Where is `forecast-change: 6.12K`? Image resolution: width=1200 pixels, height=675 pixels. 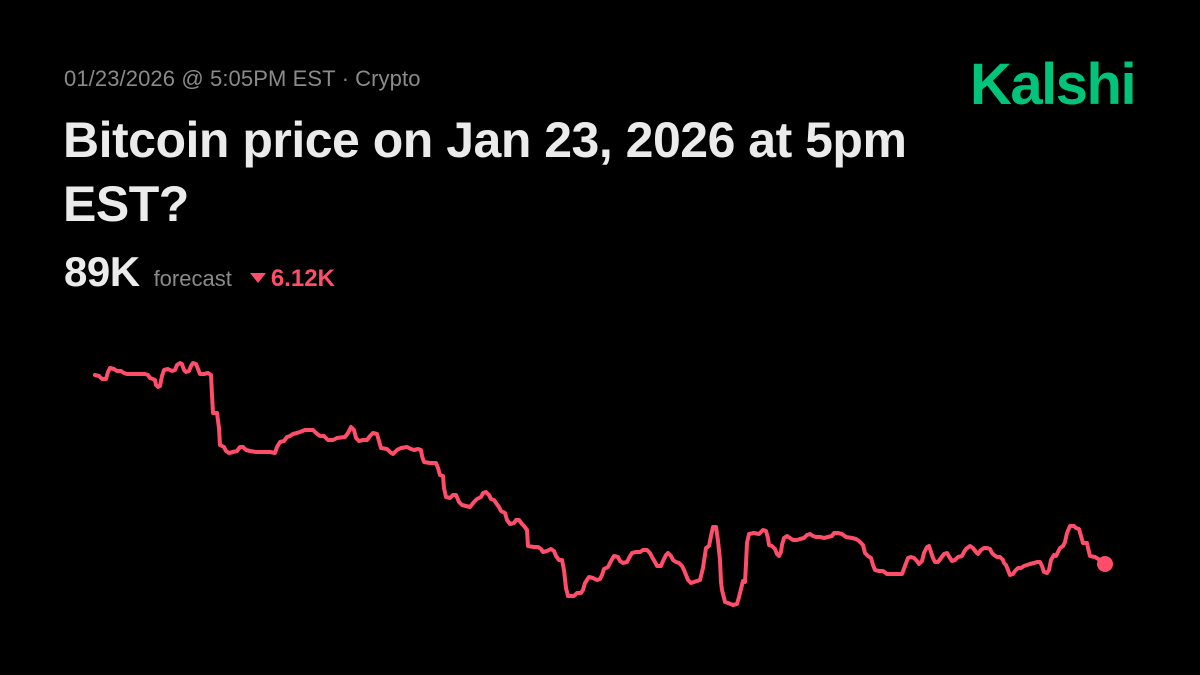 forecast-change: 6.12K is located at coordinates (292, 279).